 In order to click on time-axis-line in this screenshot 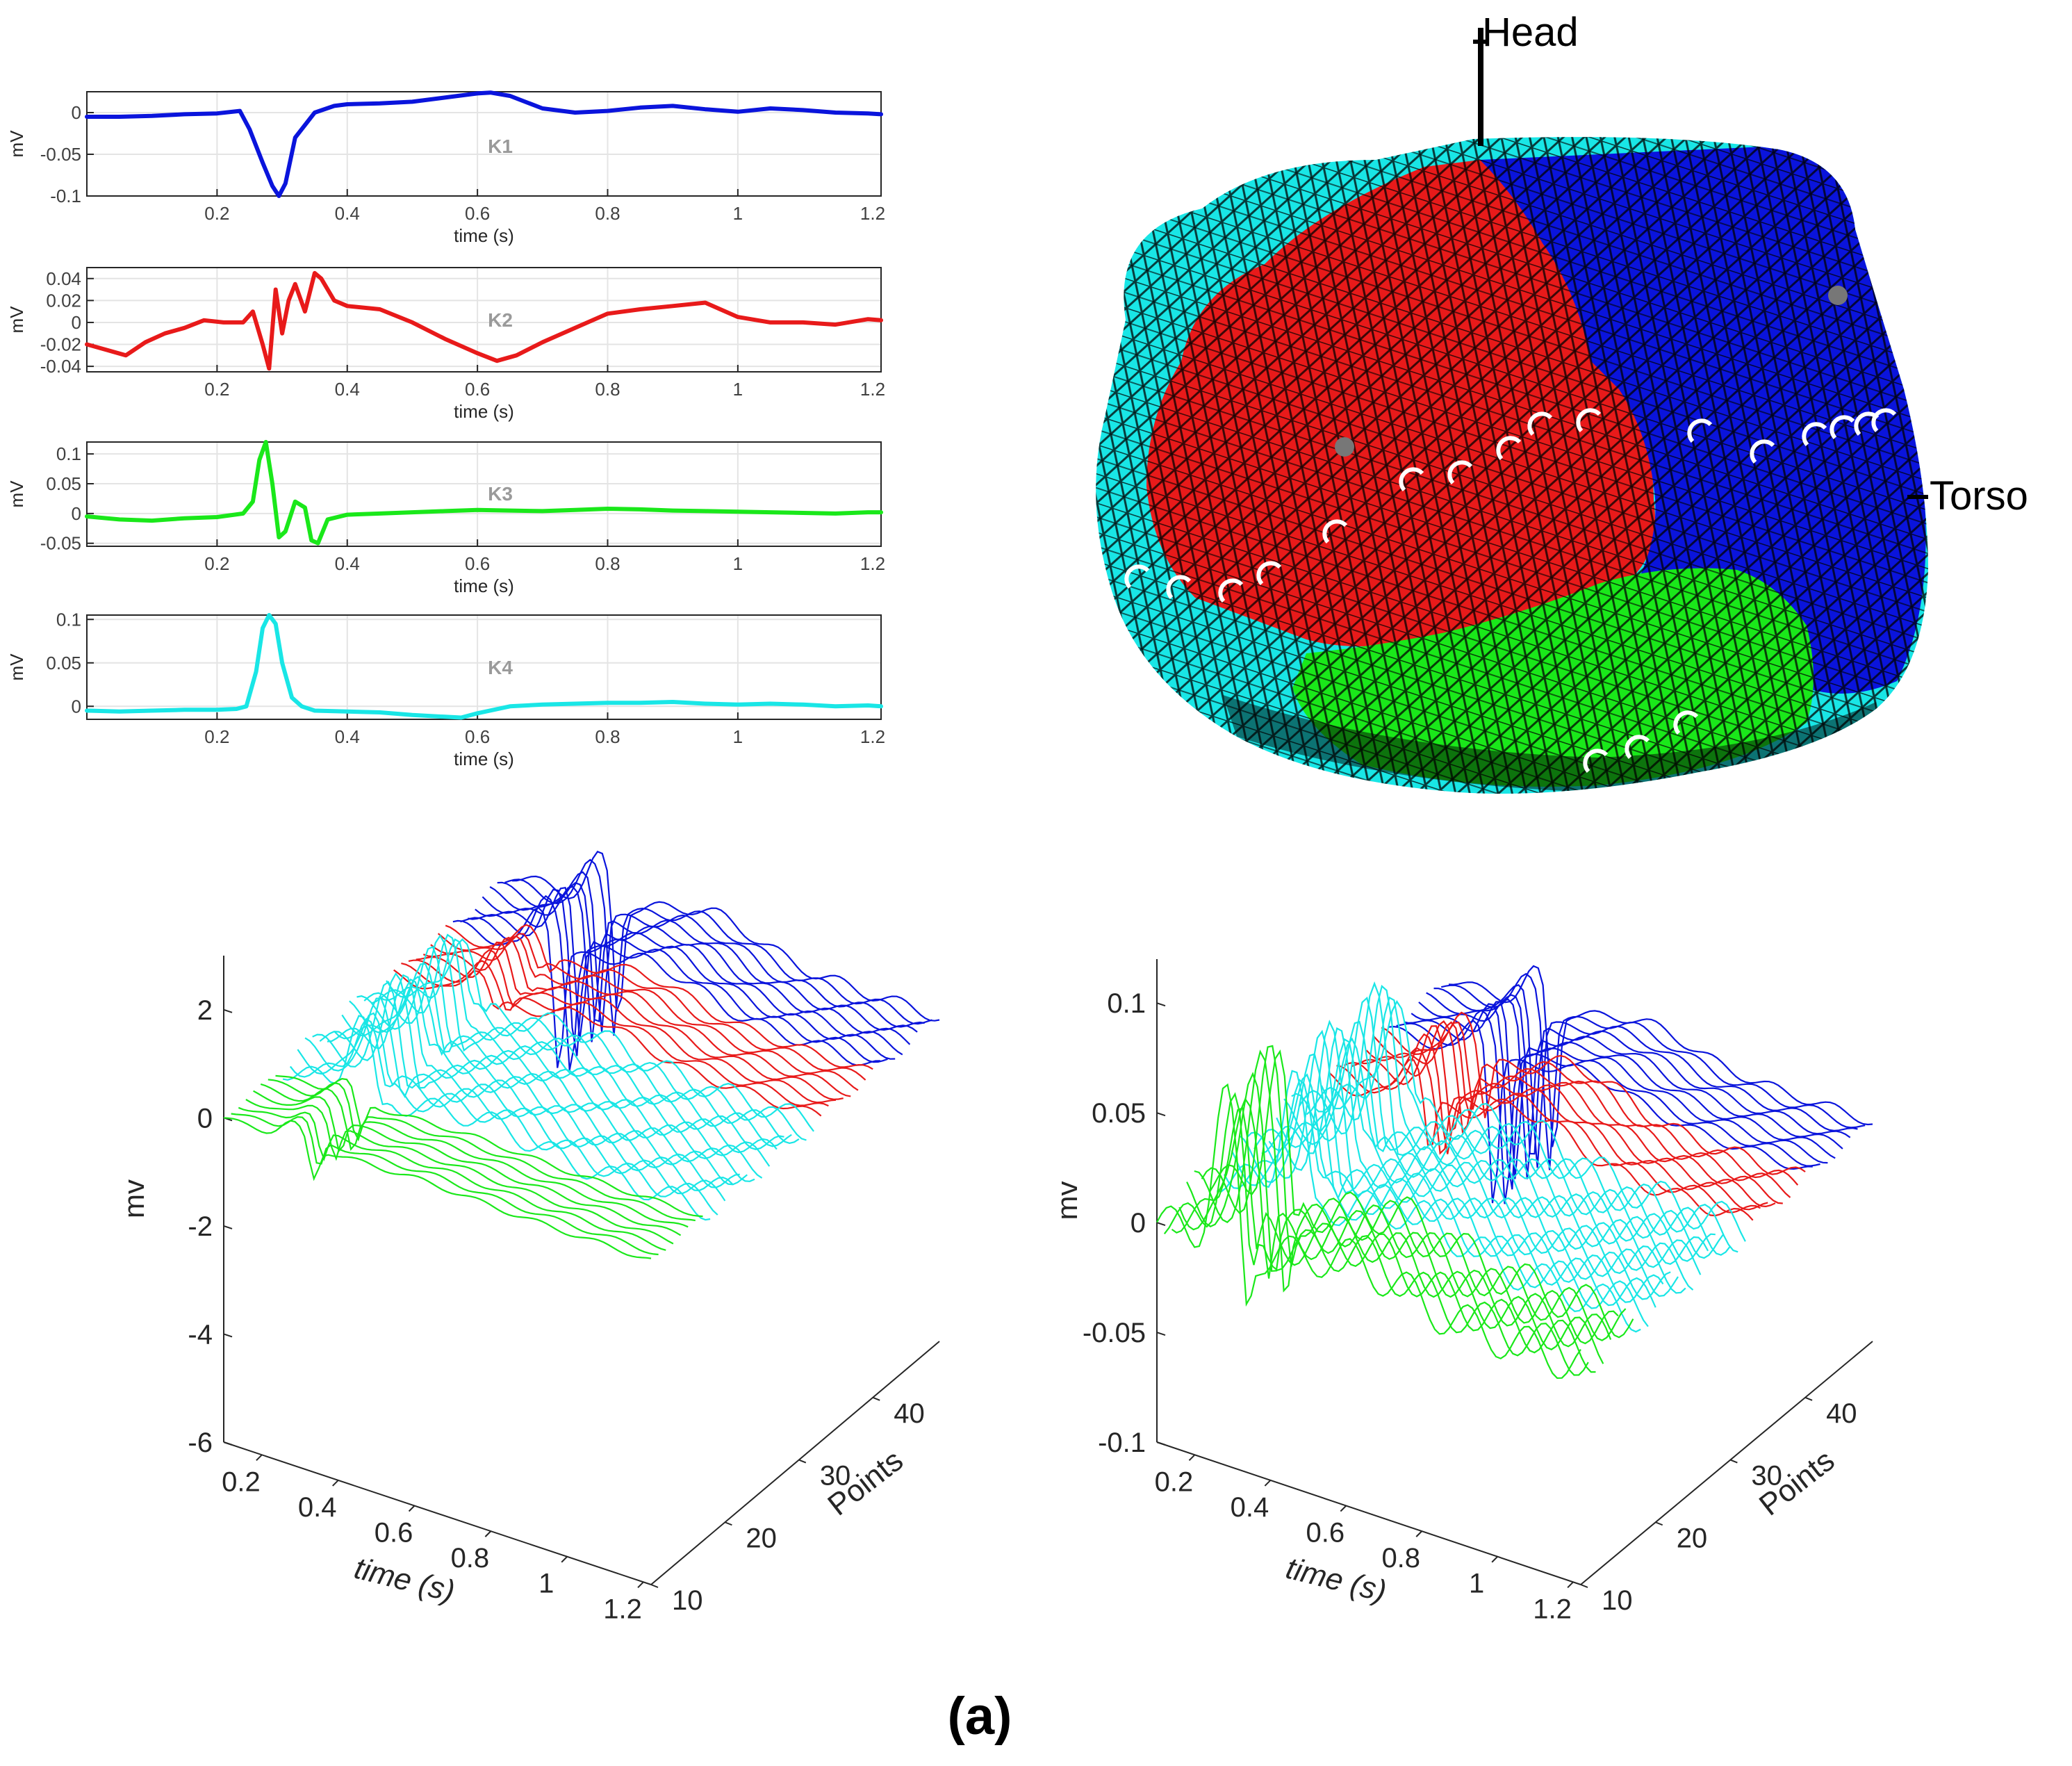, I will do `click(438, 1513)`.